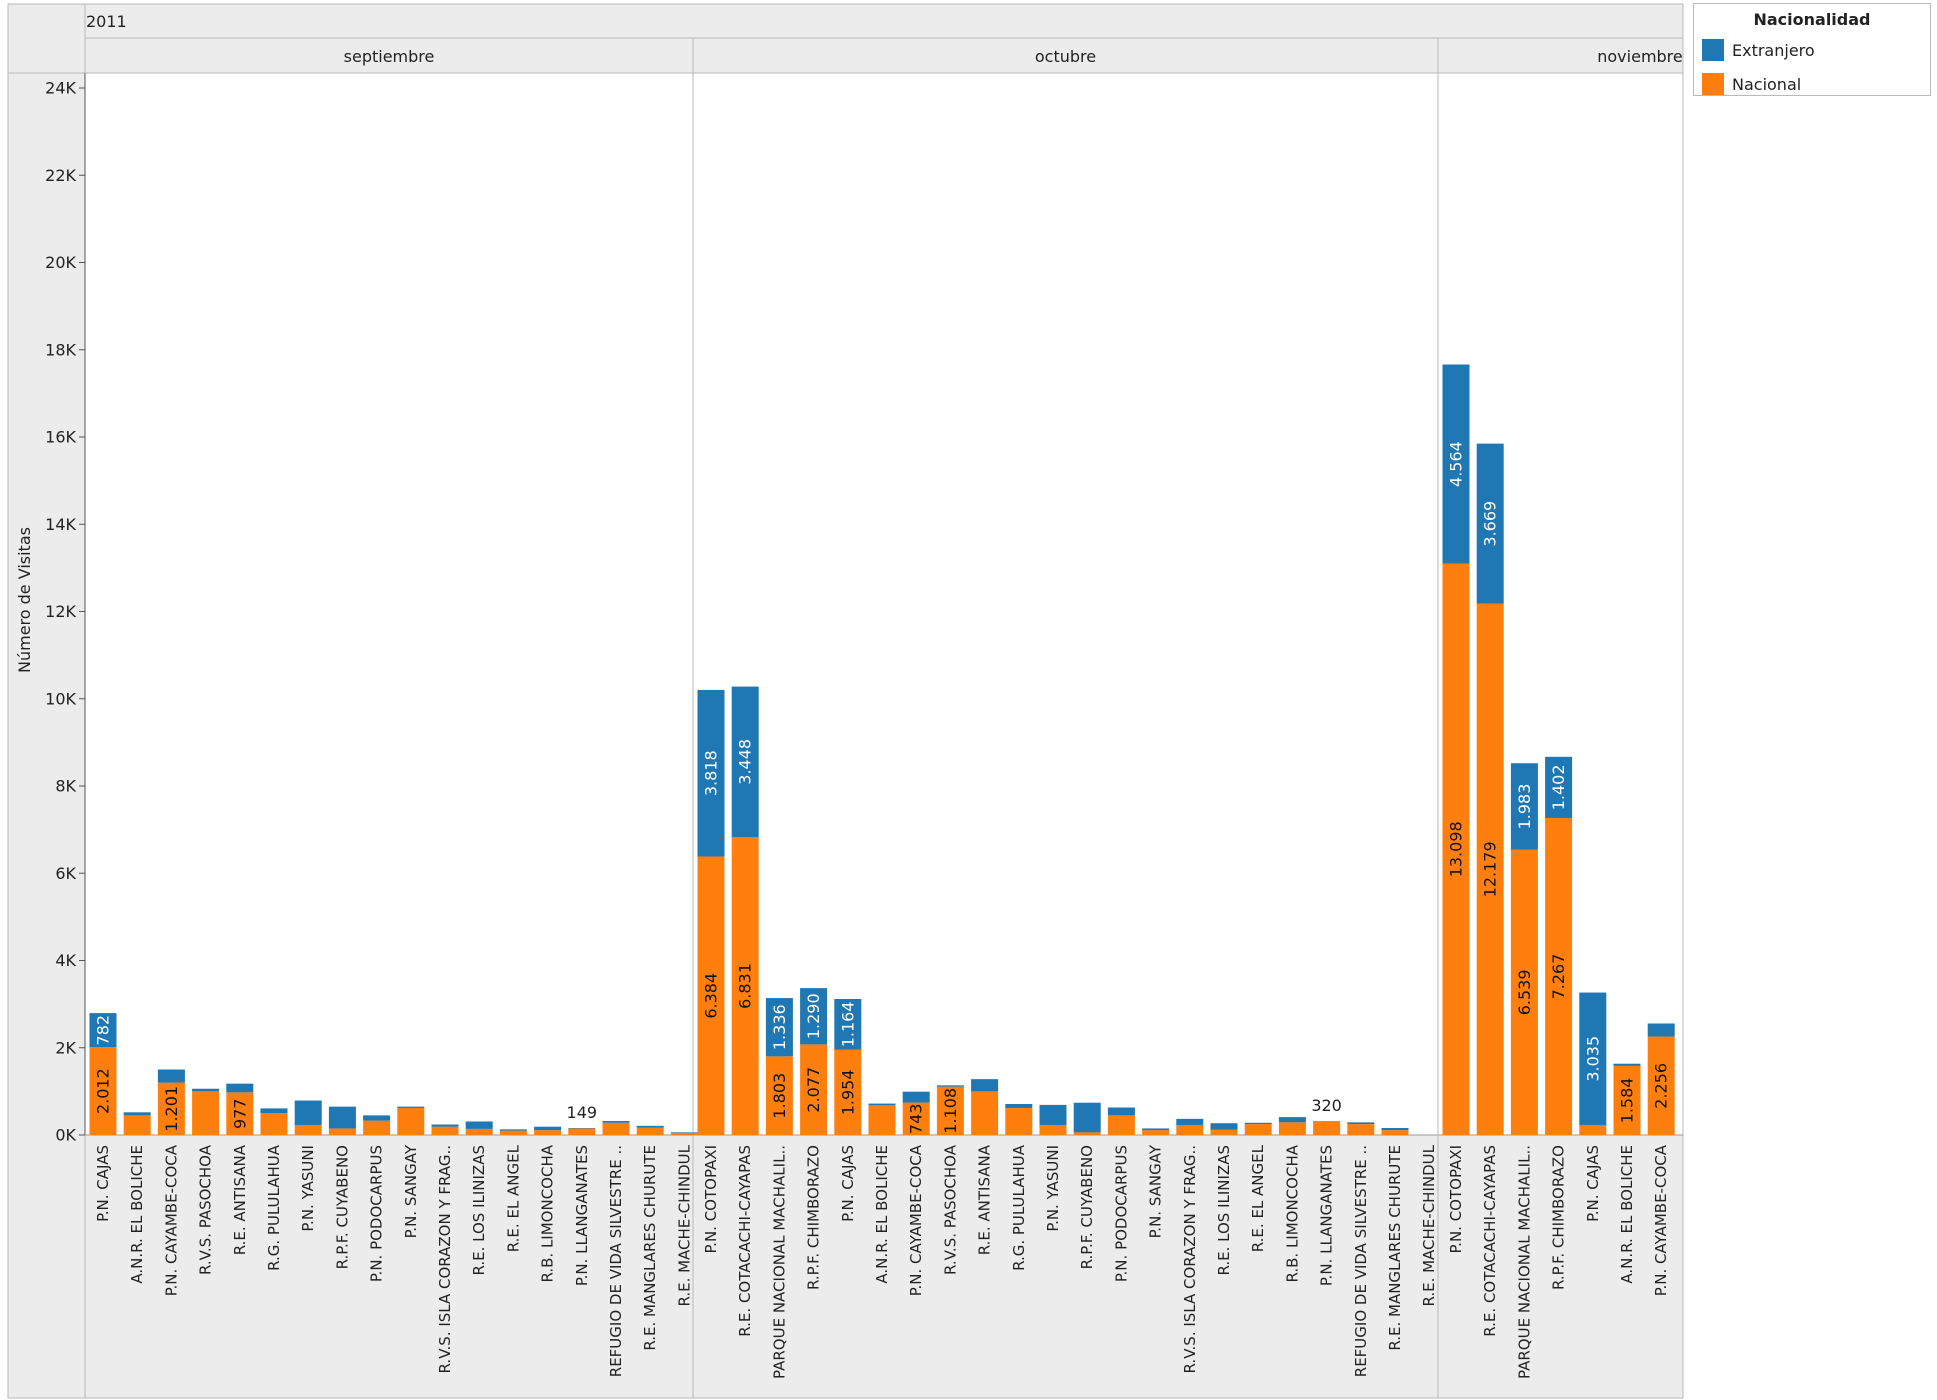  Describe the element at coordinates (1592, 1059) in the screenshot. I see `data-label-extranjero: 3.035` at that location.